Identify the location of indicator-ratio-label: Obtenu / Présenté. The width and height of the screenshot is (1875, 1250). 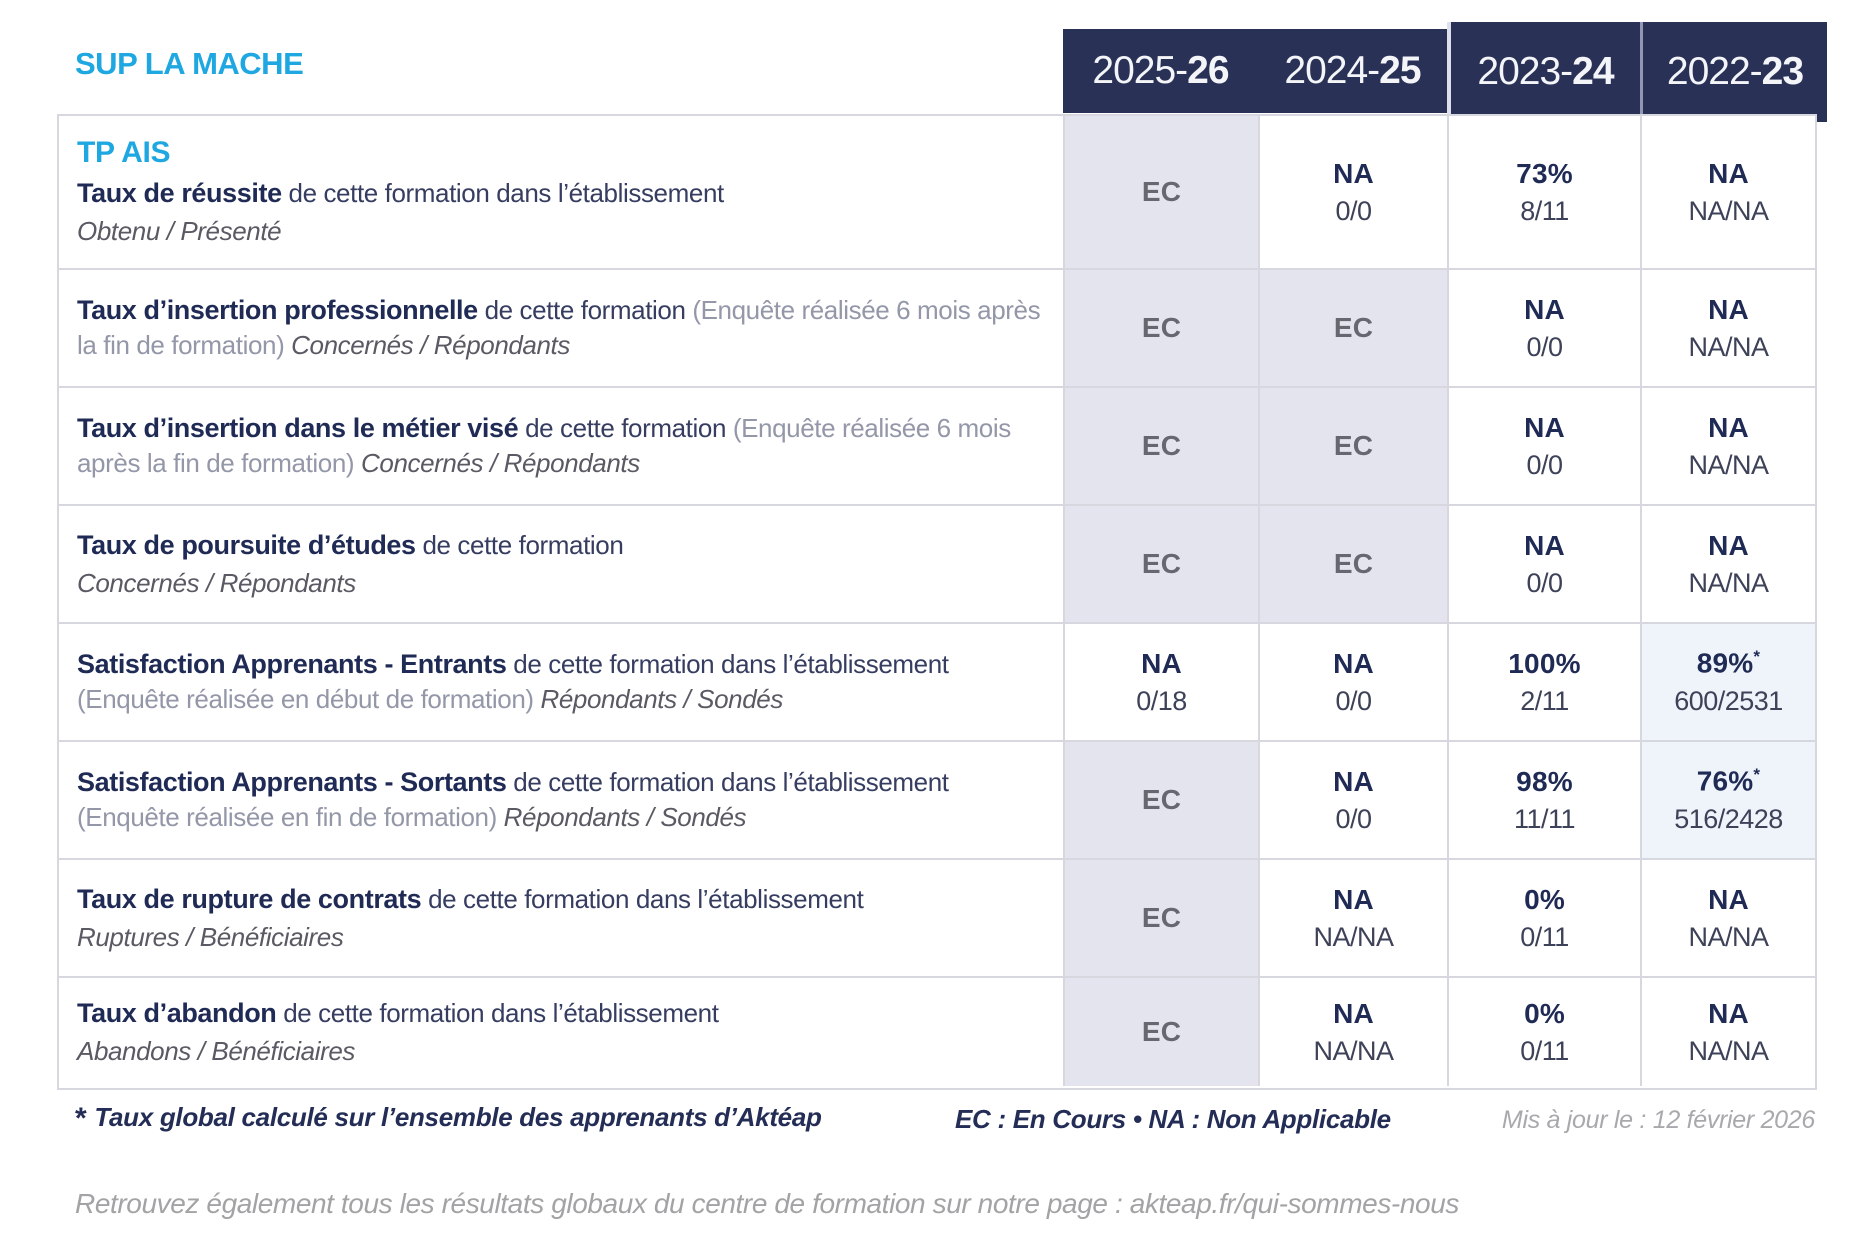
(179, 231).